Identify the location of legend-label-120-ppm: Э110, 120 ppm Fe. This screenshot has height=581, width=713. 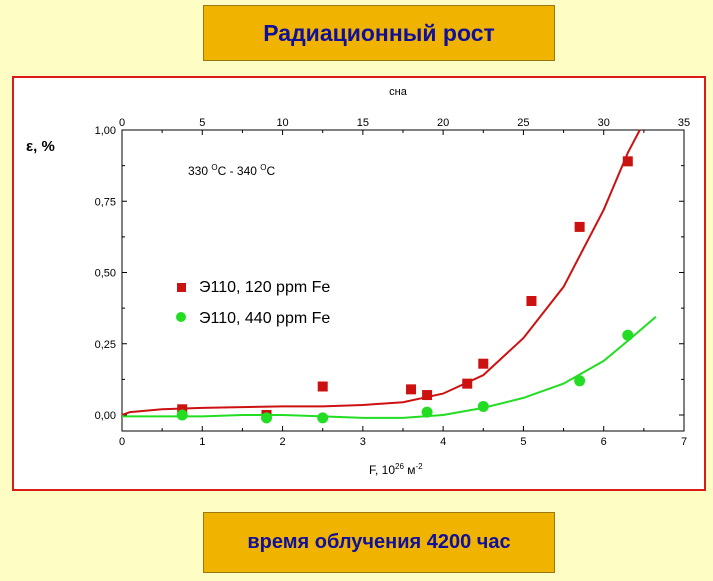
(264, 287).